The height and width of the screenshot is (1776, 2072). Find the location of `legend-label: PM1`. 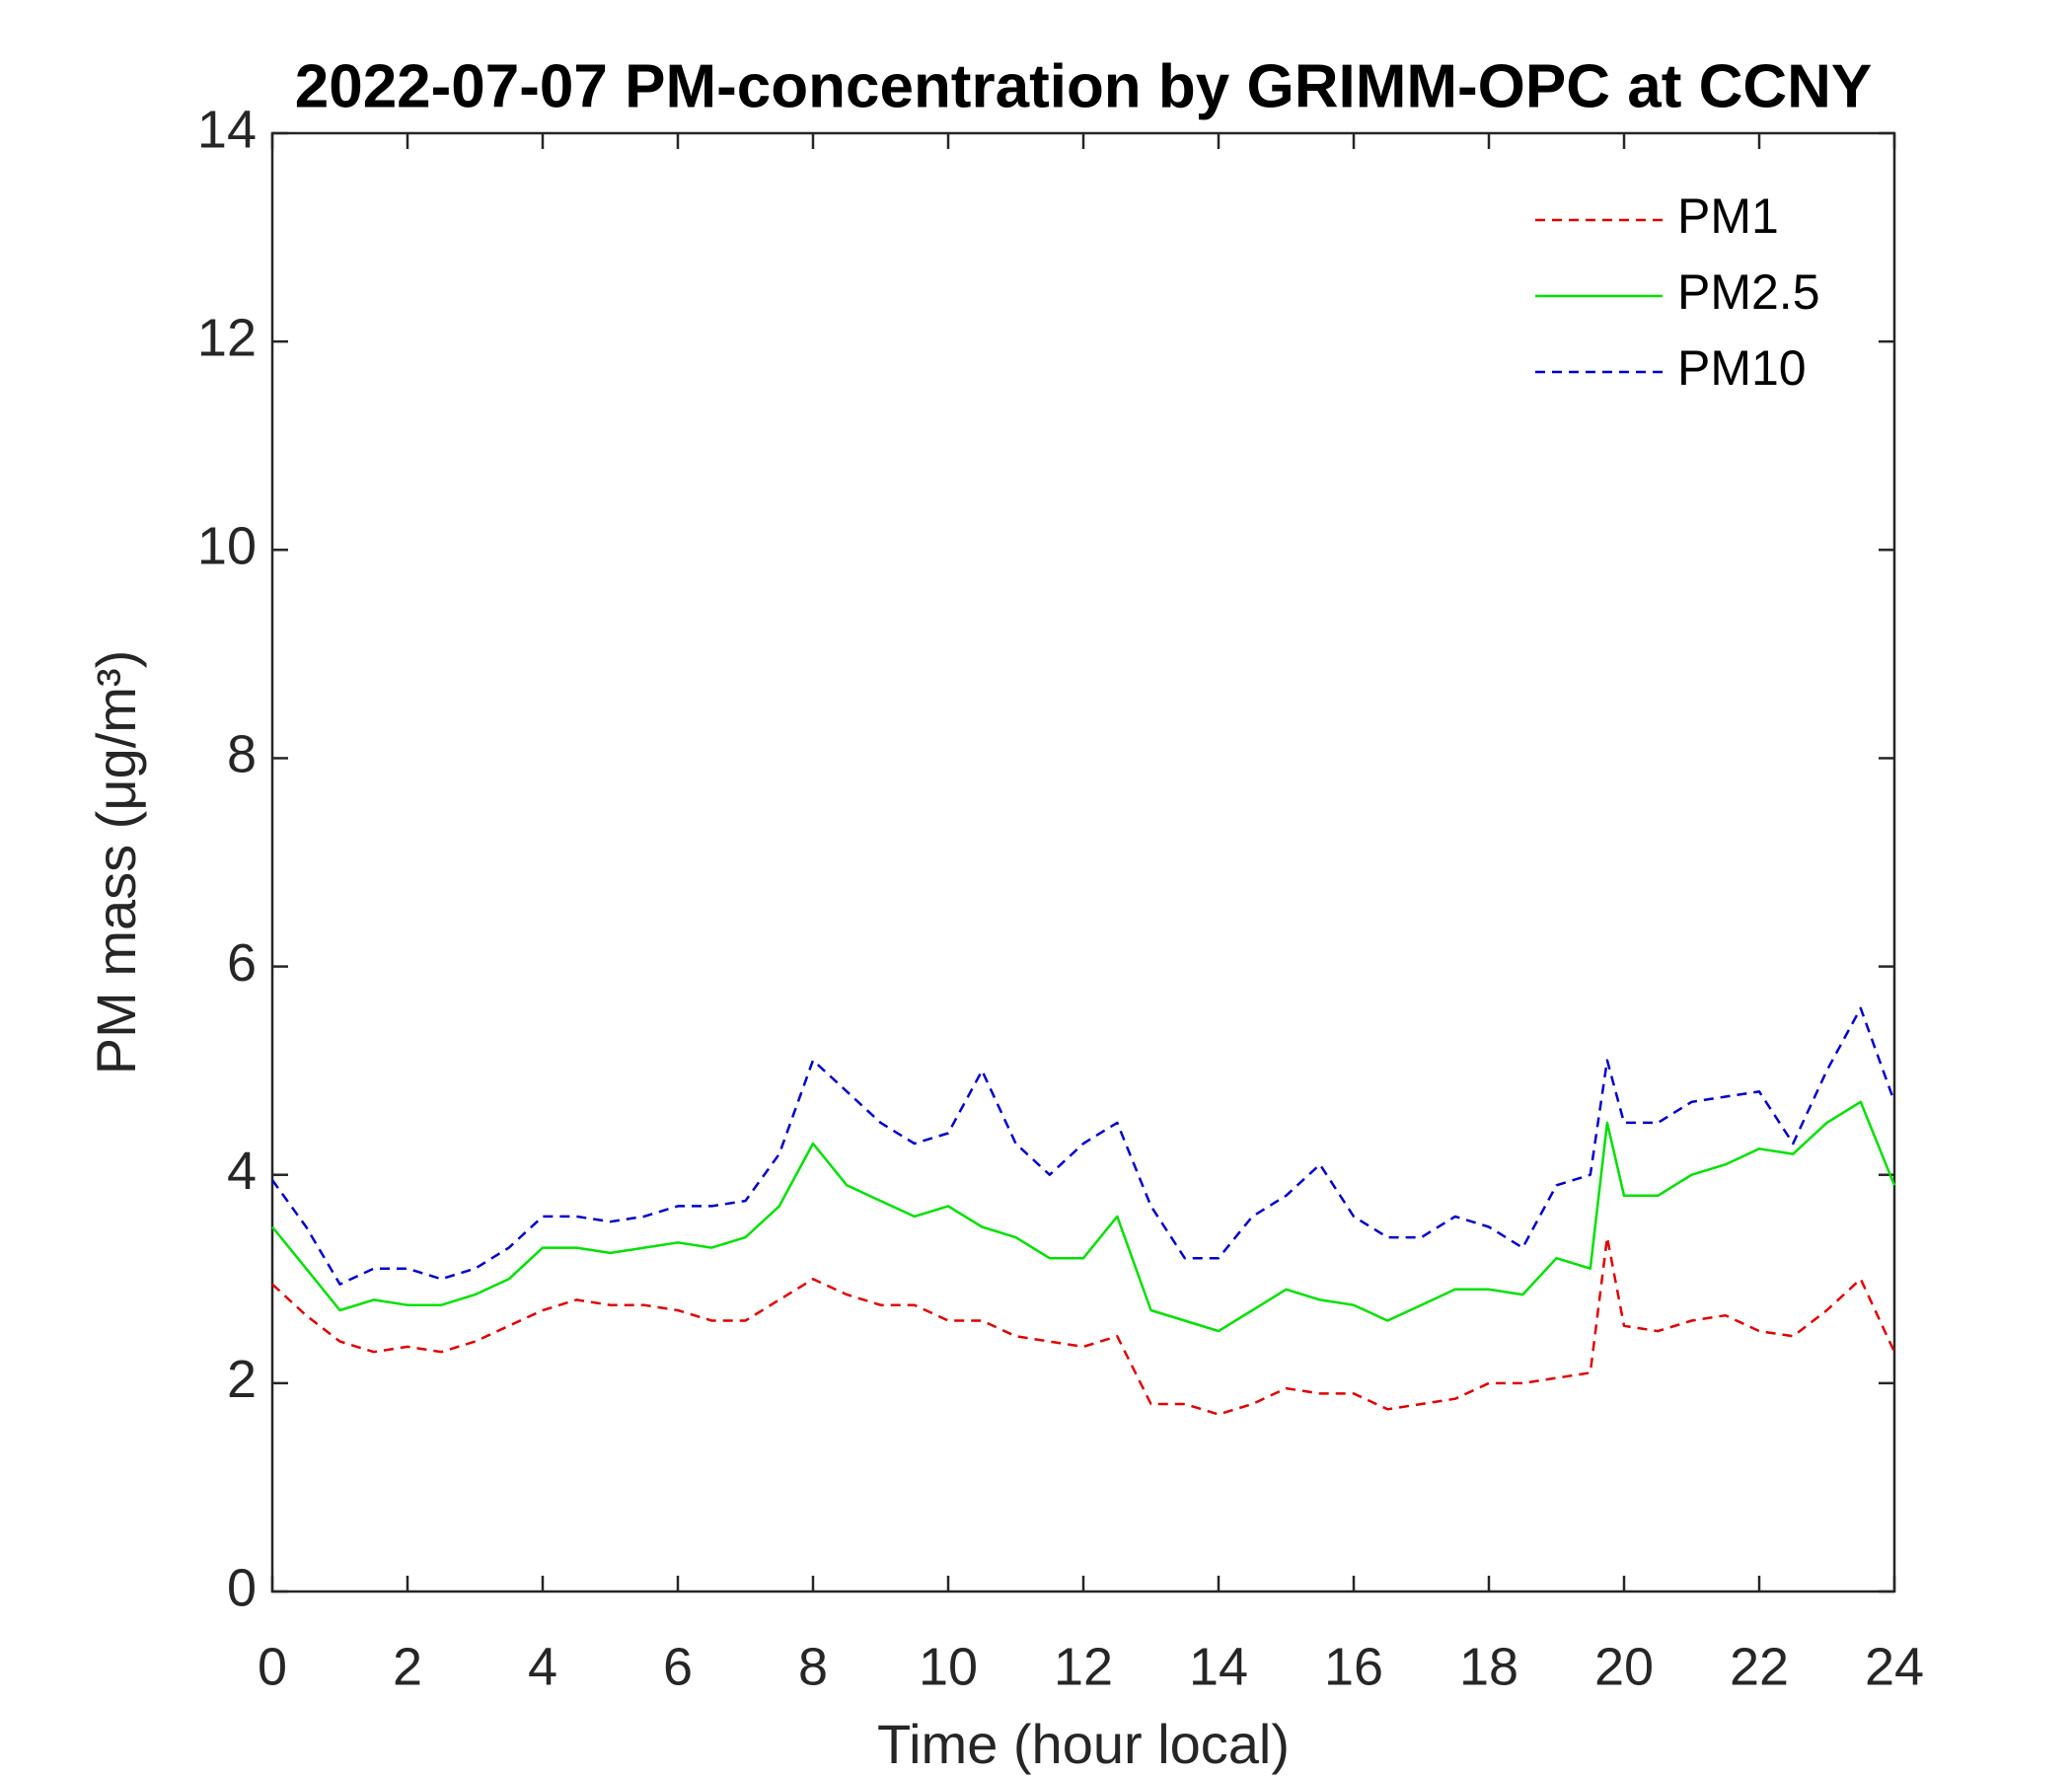

legend-label: PM1 is located at coordinates (1728, 216).